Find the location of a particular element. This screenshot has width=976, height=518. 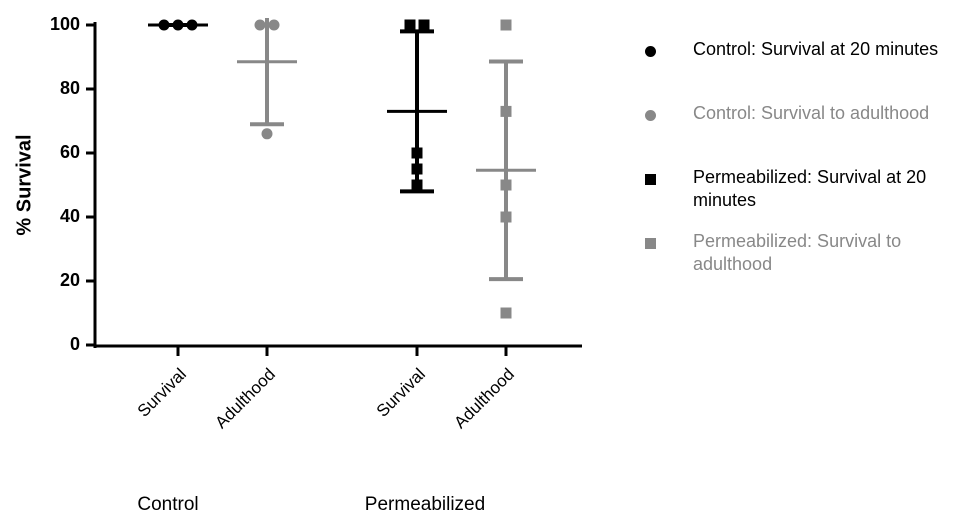

y-tick-label: 60 is located at coordinates (70, 152).